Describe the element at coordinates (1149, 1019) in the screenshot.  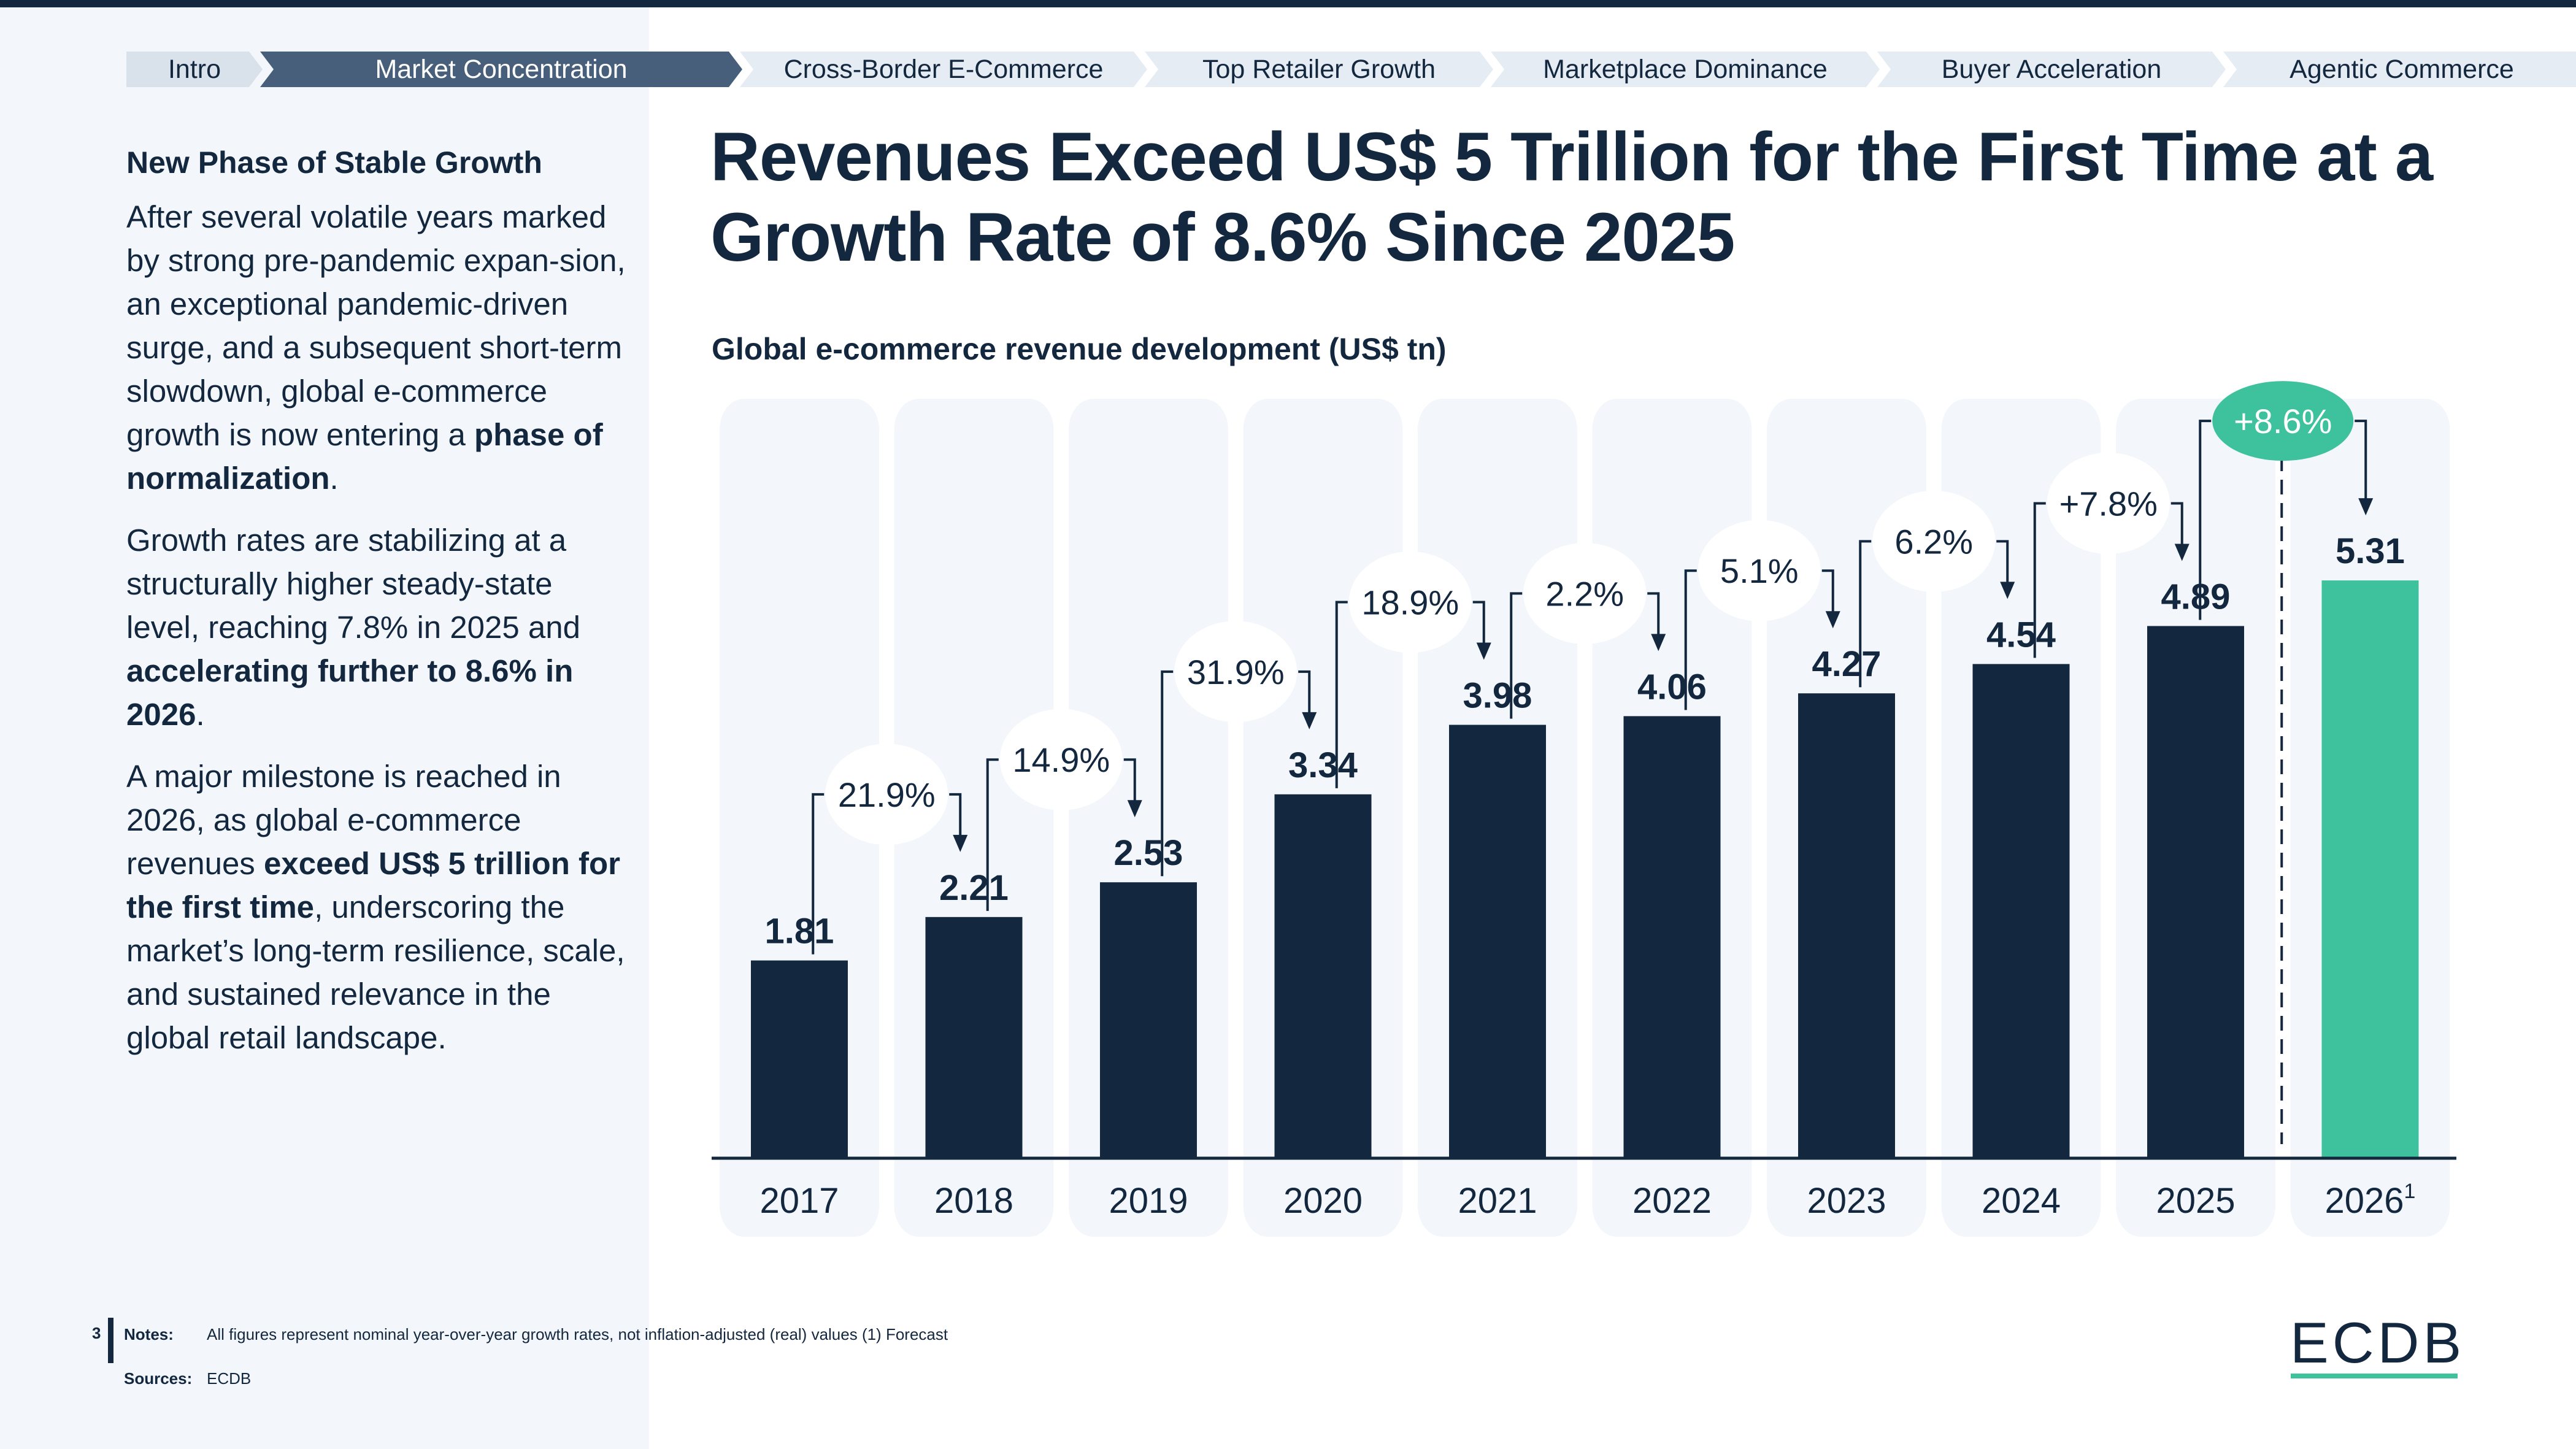
I see `bar-2019` at that location.